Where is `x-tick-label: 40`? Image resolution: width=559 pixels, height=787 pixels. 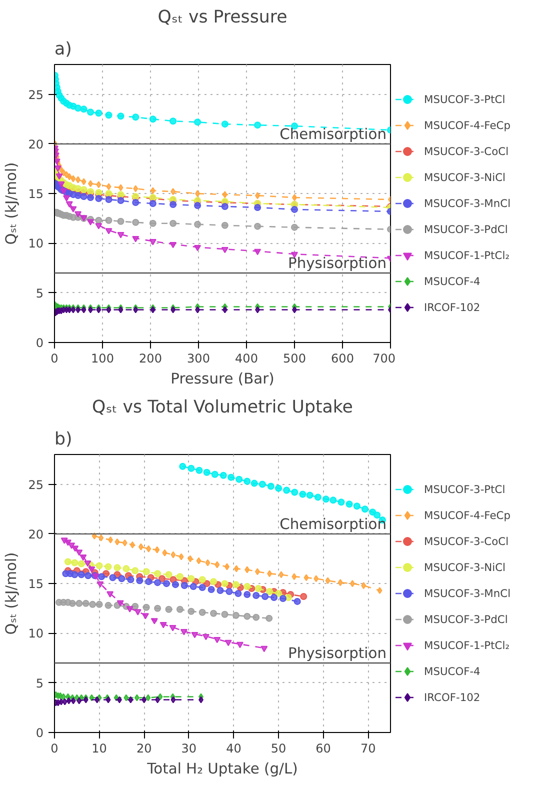
x-tick-label: 40 is located at coordinates (234, 749).